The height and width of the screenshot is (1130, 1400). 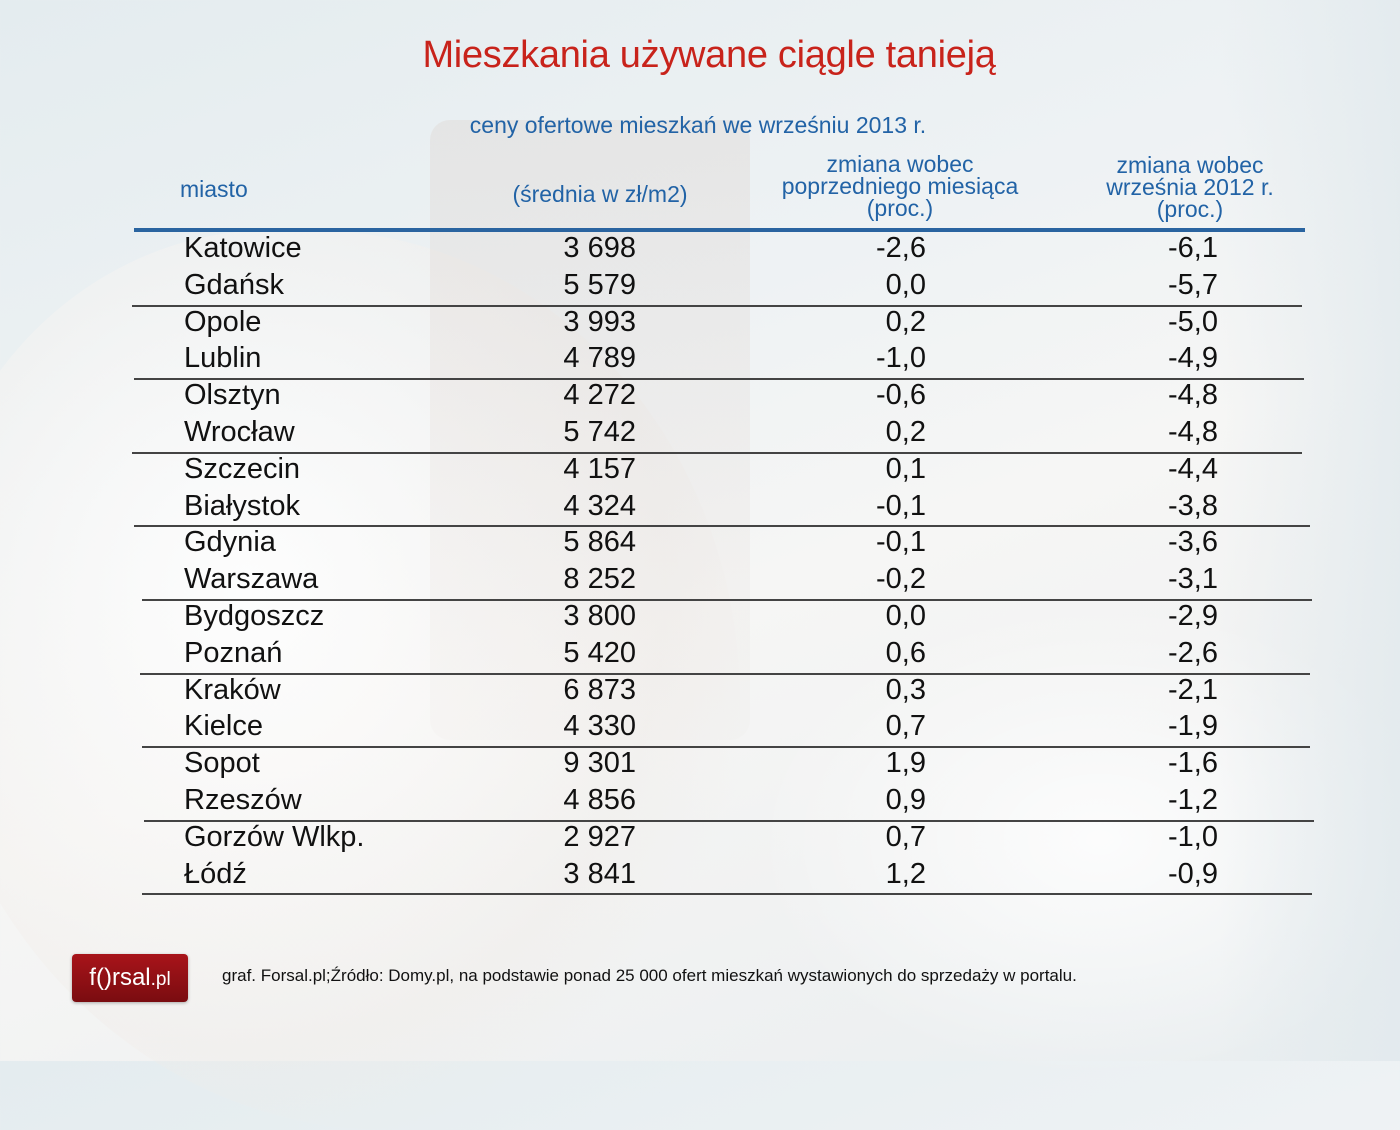 What do you see at coordinates (905, 800) in the screenshot?
I see `month-change-cell: 0,9` at bounding box center [905, 800].